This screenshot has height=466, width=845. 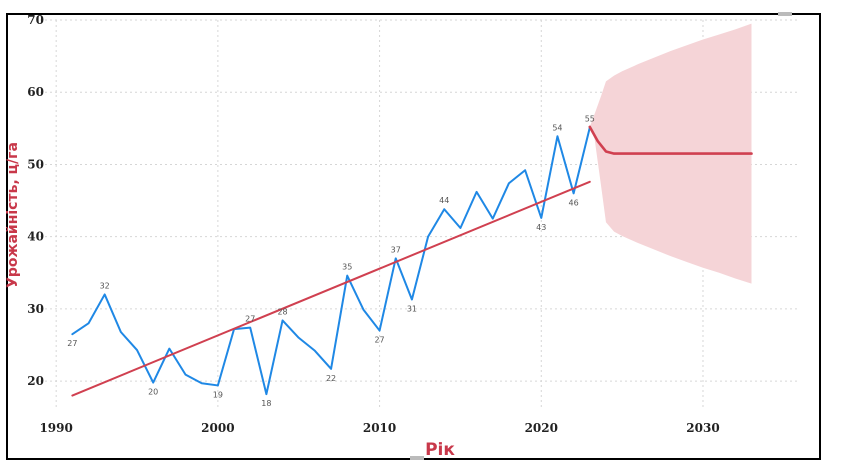 I want to click on x-tick-label: 2010, so click(x=379, y=428).